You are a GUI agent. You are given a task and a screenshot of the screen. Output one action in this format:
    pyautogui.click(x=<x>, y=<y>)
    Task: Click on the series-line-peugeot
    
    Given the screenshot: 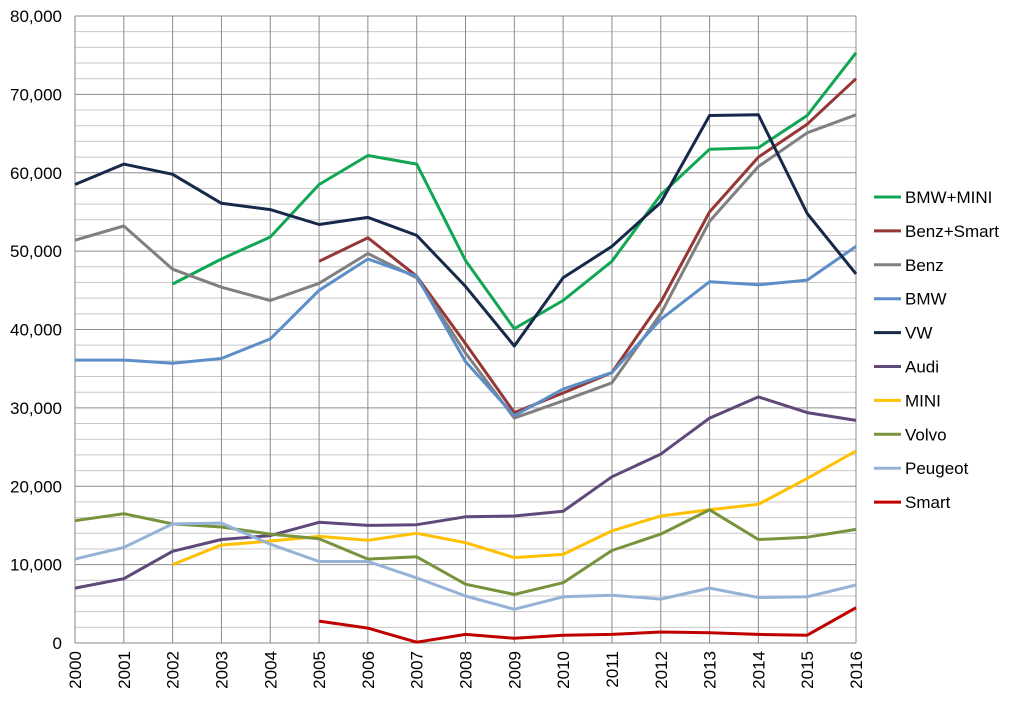 What is the action you would take?
    pyautogui.click(x=465, y=566)
    